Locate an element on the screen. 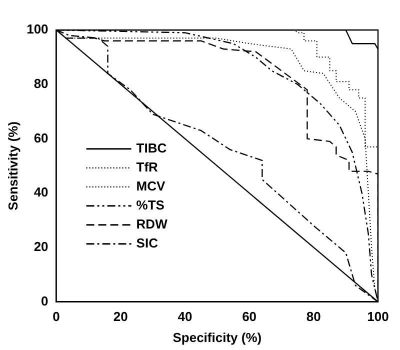 The width and height of the screenshot is (400, 350). y-tick-label: 80 is located at coordinates (41, 83).